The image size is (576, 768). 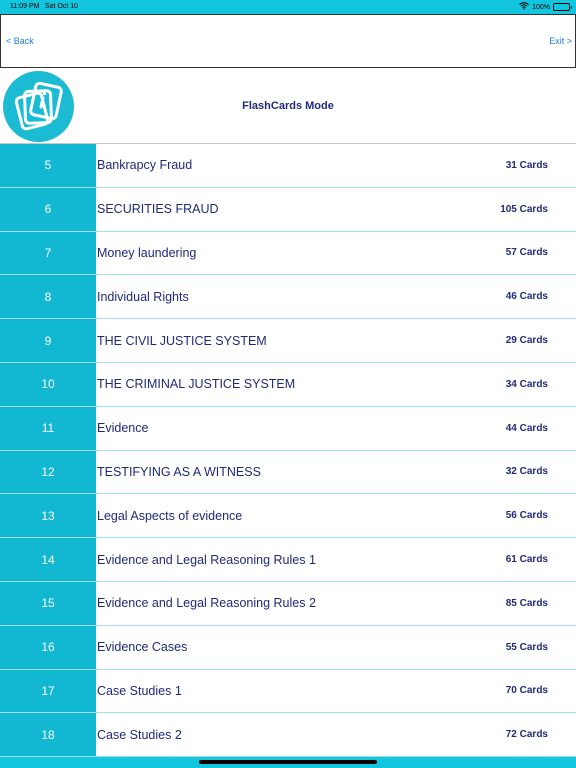 I want to click on deck-title: Money laundering, so click(x=147, y=252).